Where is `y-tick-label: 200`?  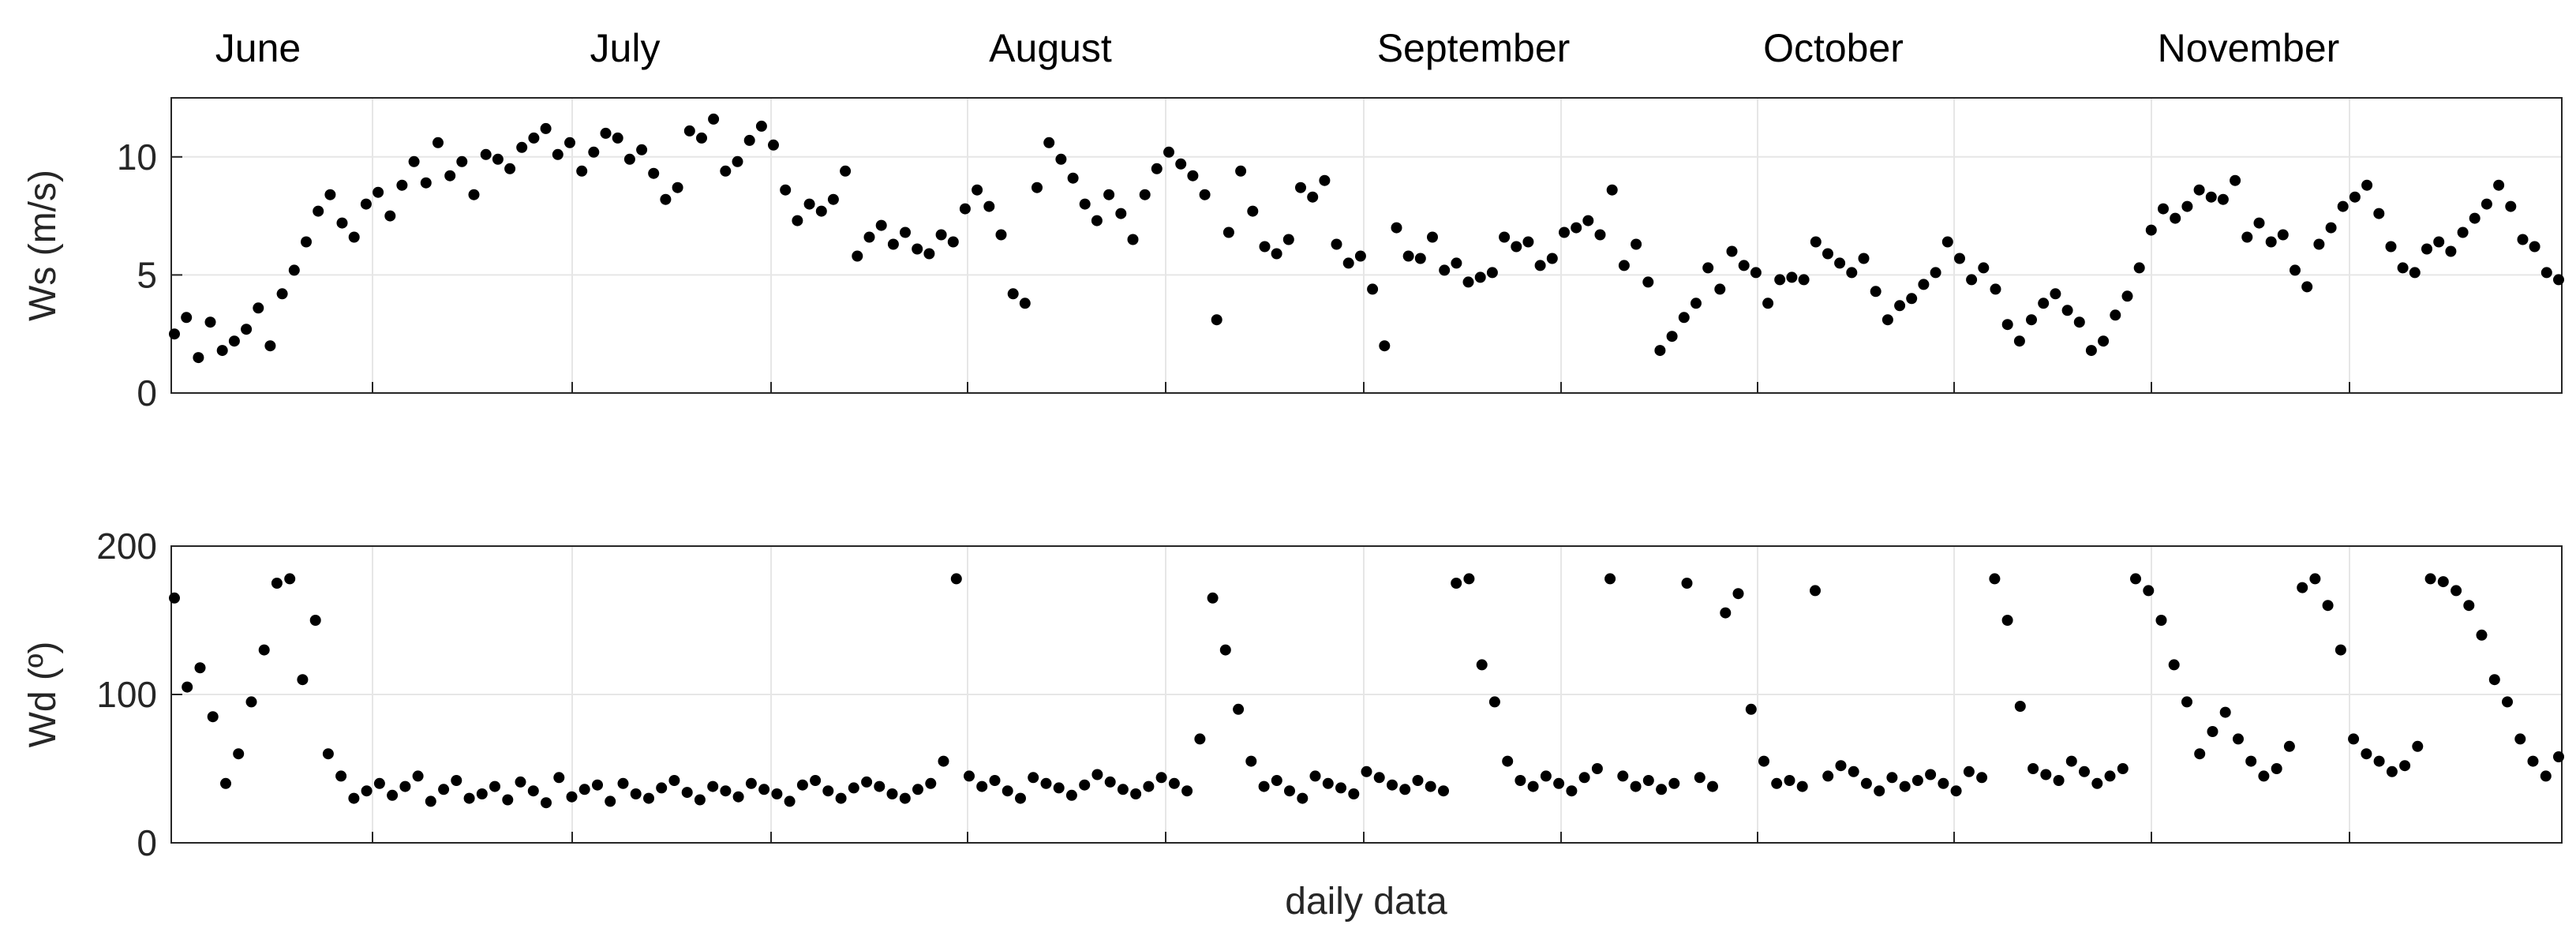
y-tick-label: 200 is located at coordinates (126, 546).